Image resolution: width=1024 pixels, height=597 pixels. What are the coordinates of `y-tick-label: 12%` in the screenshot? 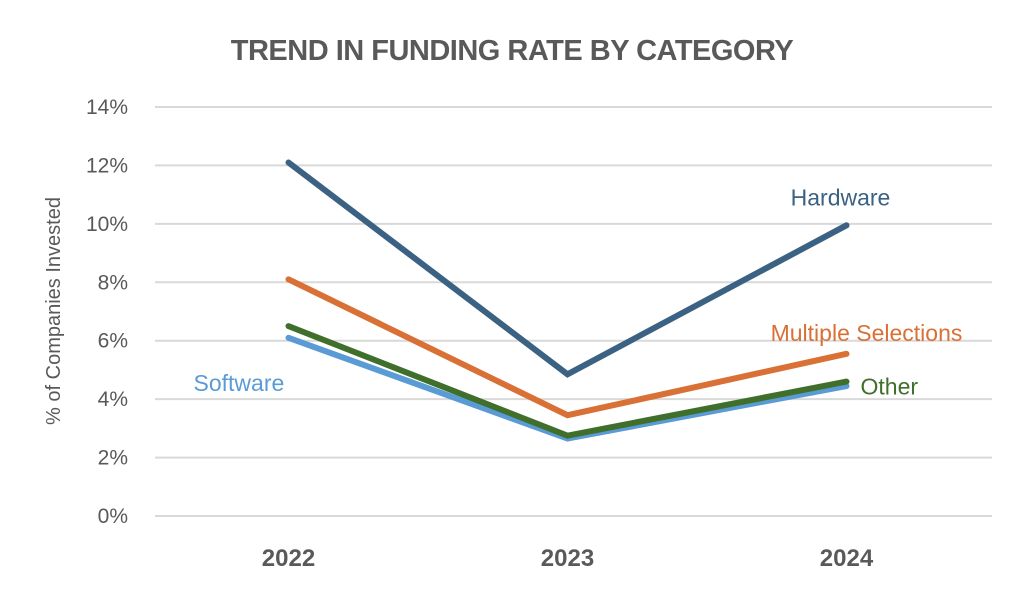 It's located at (107, 165).